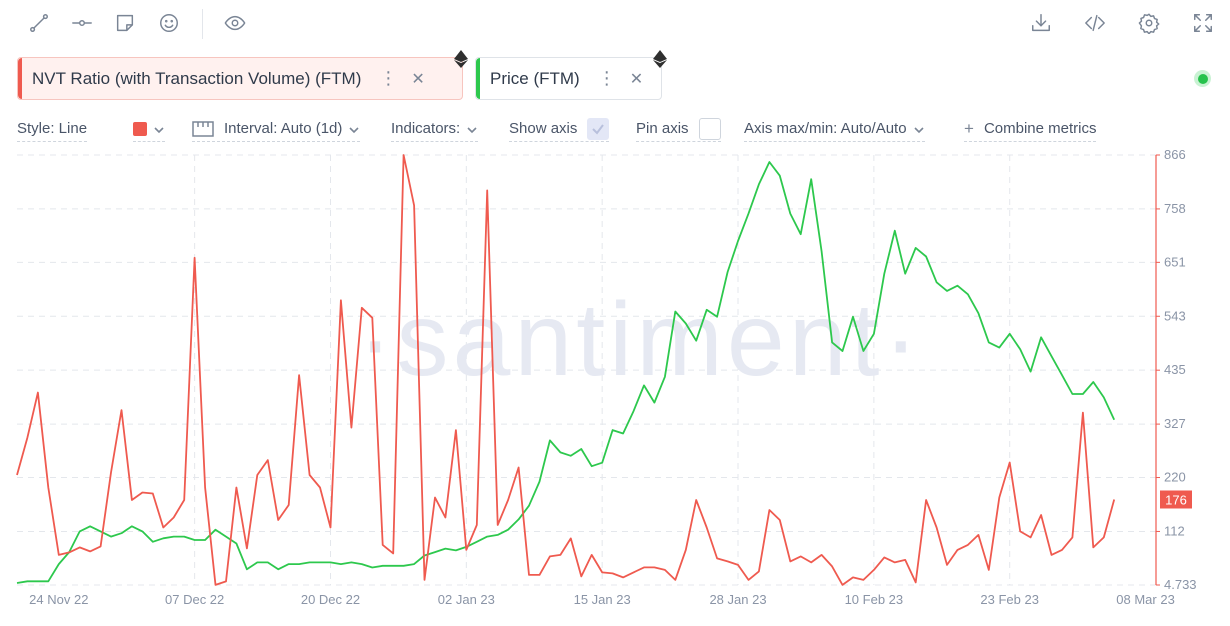 Image resolution: width=1230 pixels, height=626 pixels. I want to click on metric-label: Price (FTM), so click(535, 78).